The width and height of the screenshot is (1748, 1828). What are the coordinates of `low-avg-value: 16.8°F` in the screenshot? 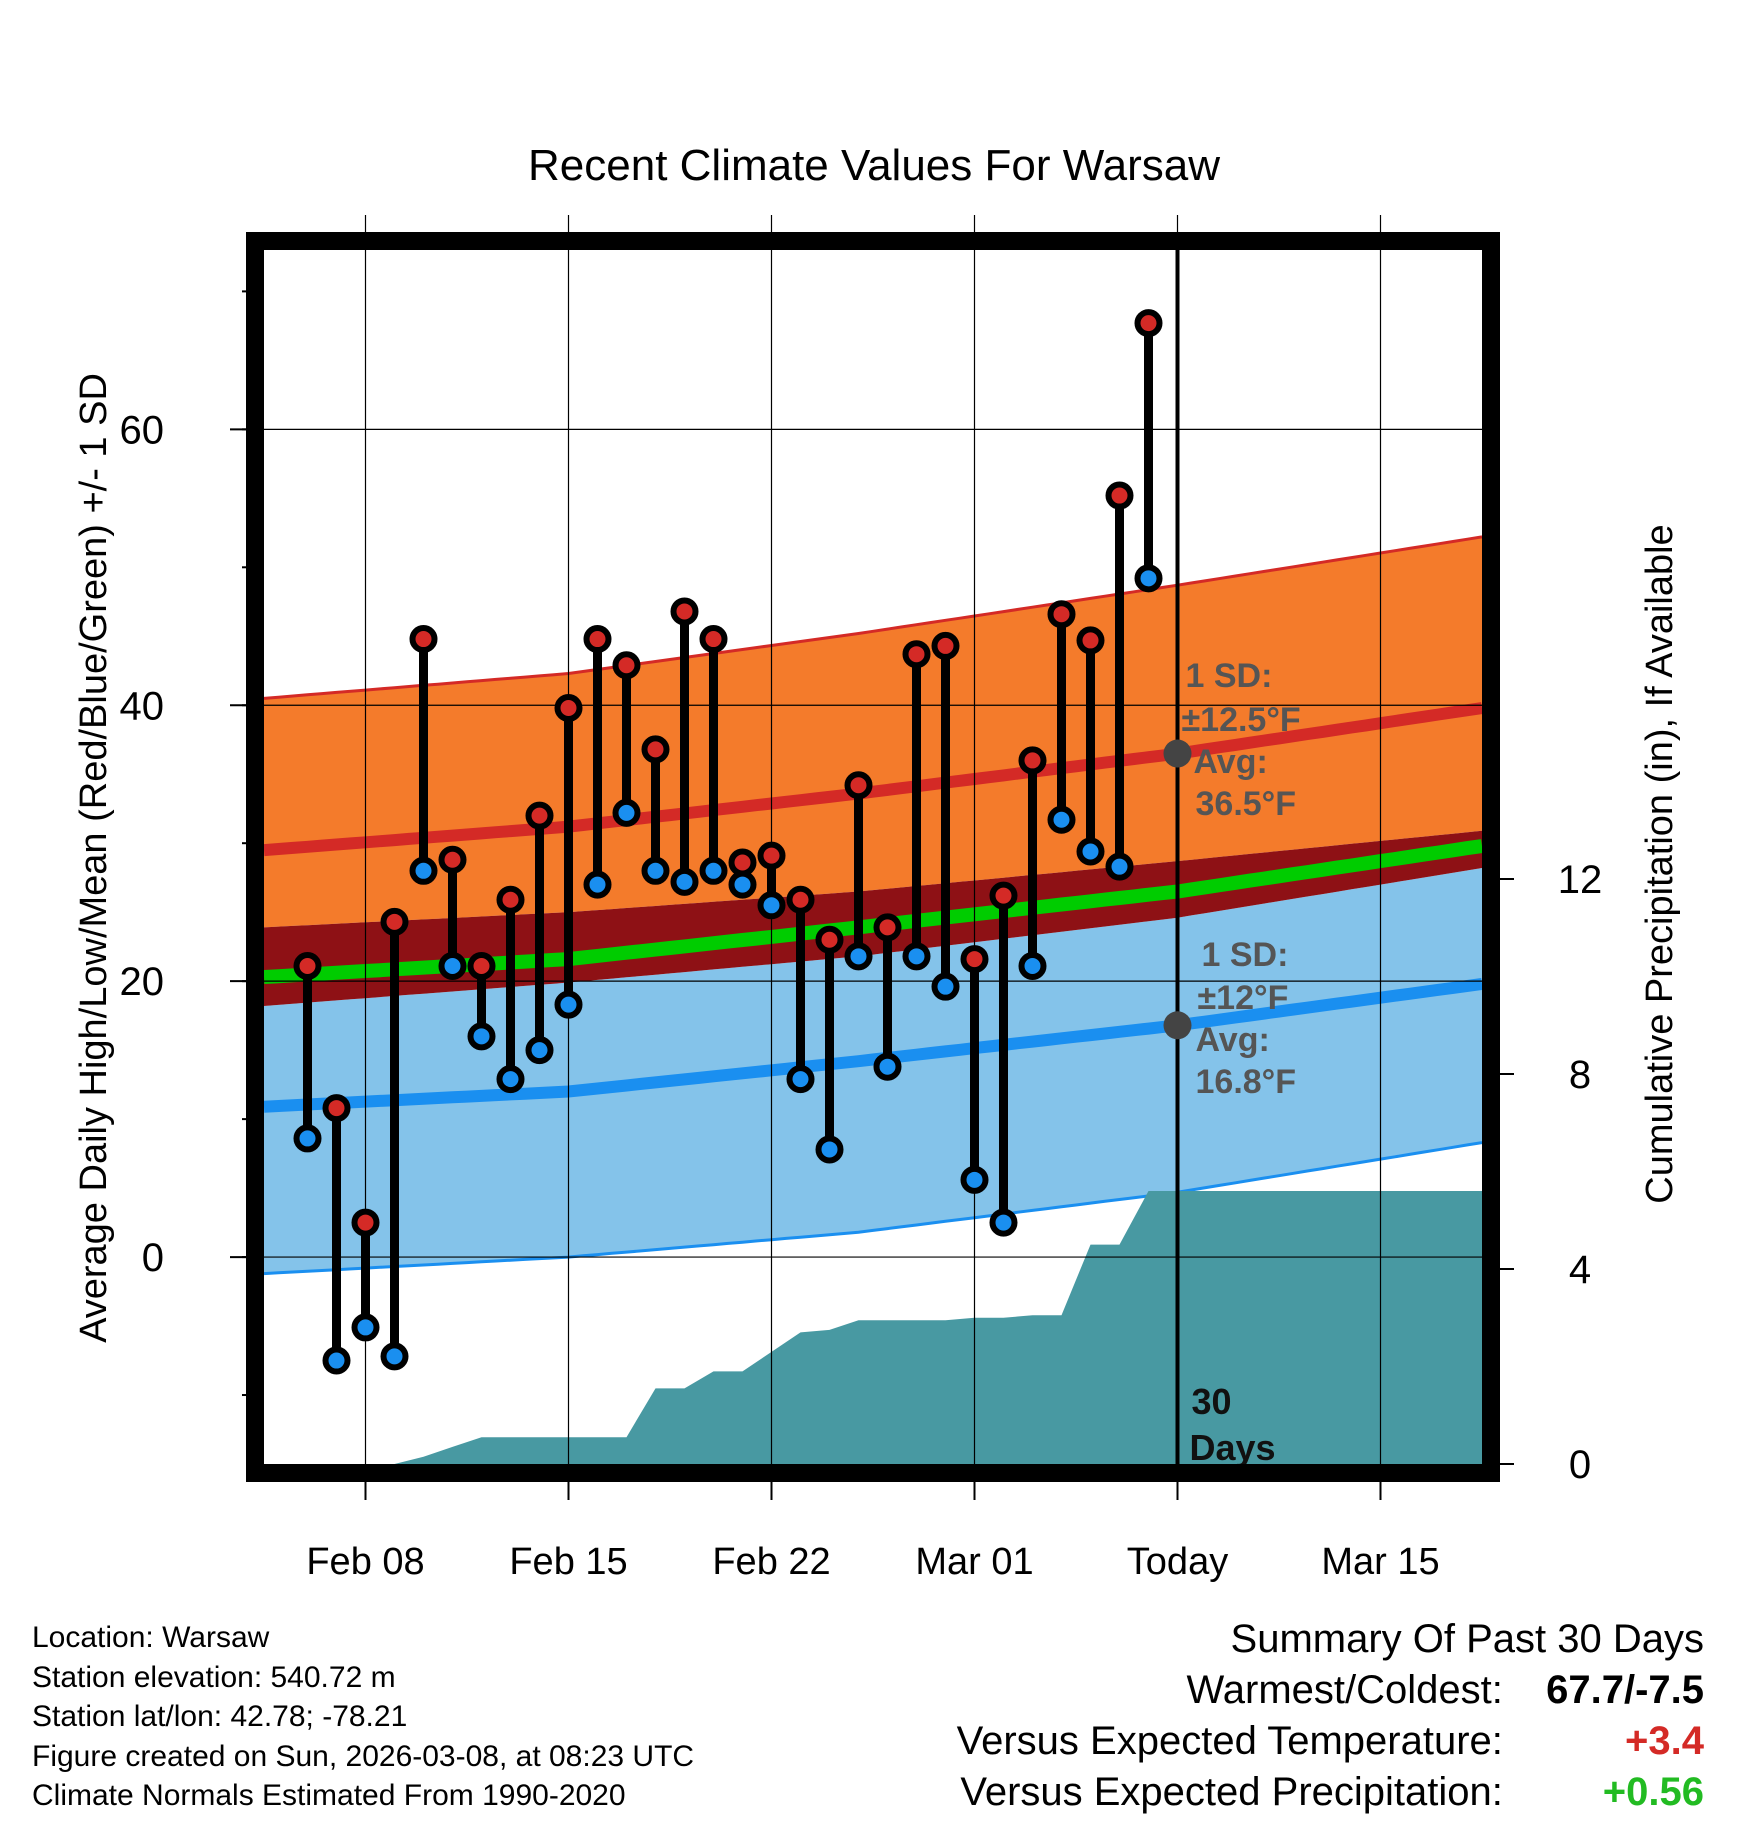 It's located at (1246, 1082).